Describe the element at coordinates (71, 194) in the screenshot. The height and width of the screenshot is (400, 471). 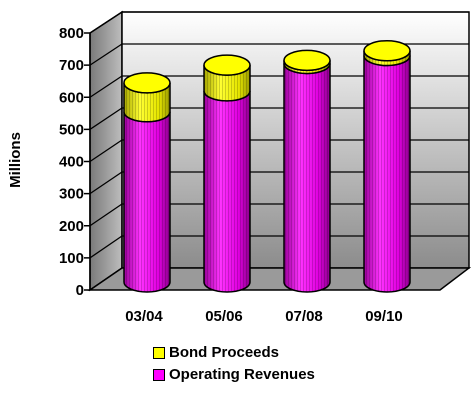
I see `y-tick-label: 300` at that location.